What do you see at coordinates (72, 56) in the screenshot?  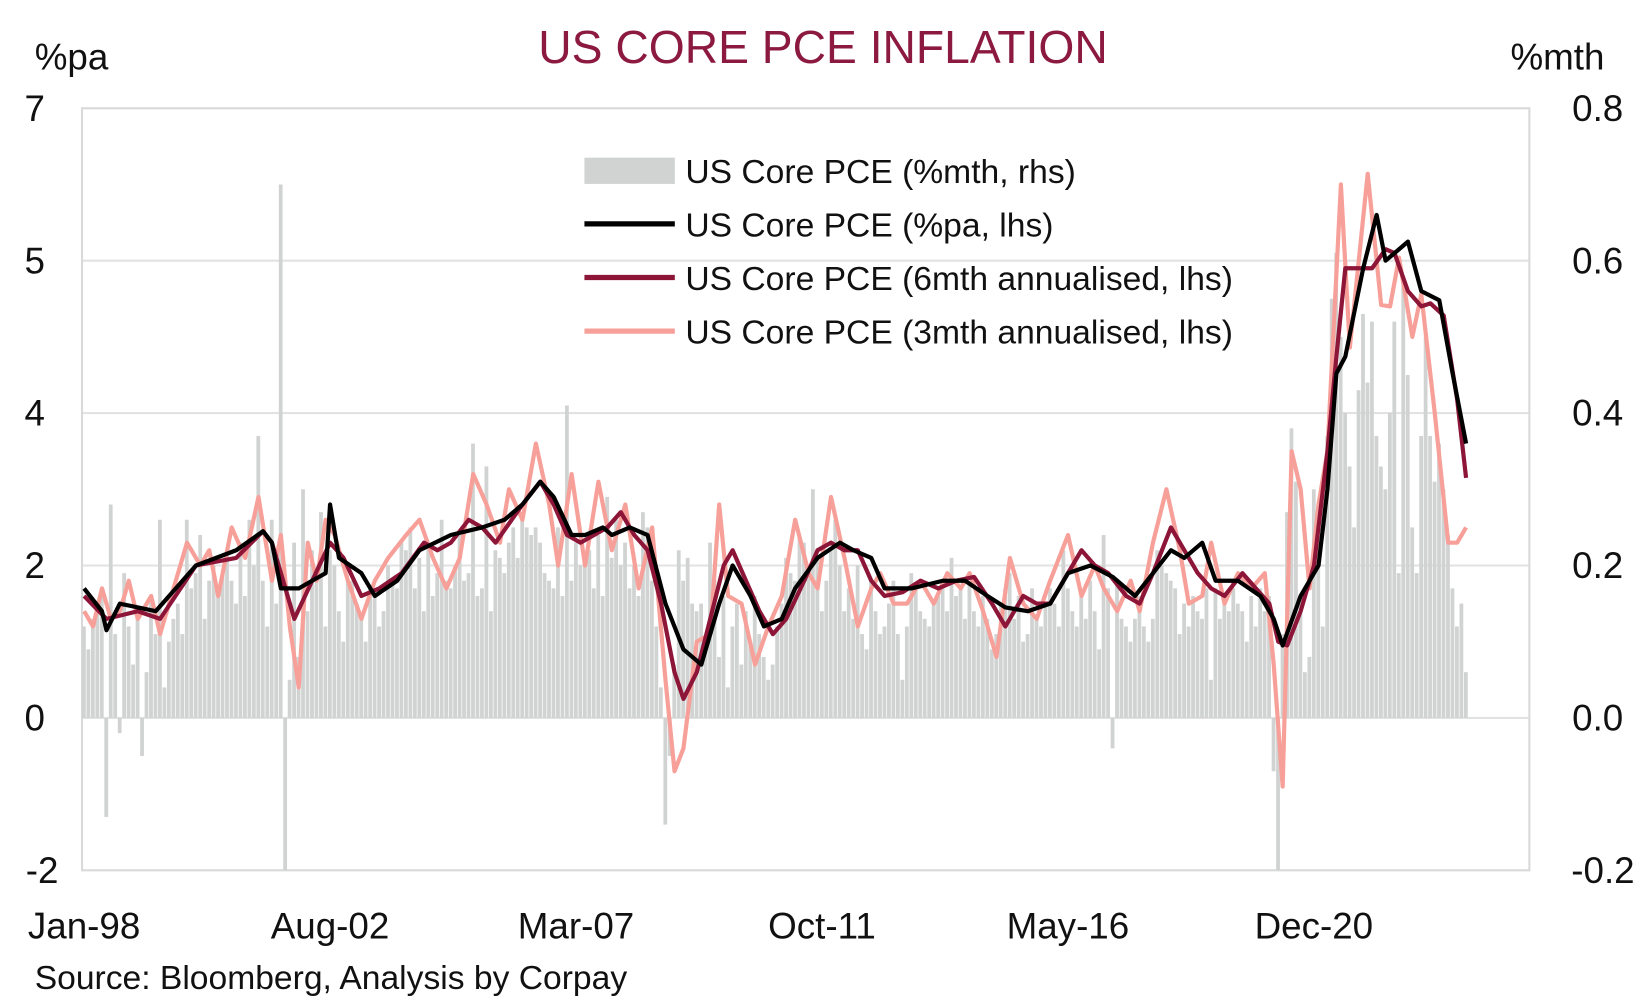 I see `left-axis-unit: %pa` at bounding box center [72, 56].